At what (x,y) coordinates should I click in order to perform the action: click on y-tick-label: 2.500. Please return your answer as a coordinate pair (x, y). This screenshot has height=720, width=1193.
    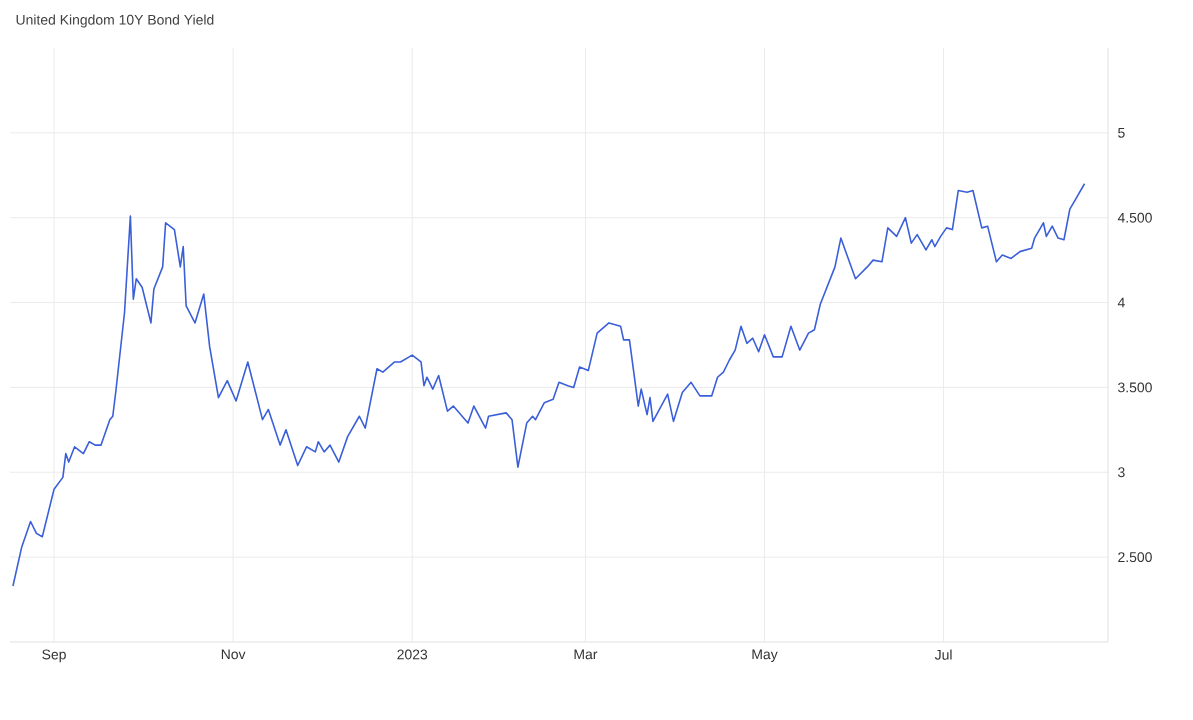
    Looking at the image, I should click on (1135, 557).